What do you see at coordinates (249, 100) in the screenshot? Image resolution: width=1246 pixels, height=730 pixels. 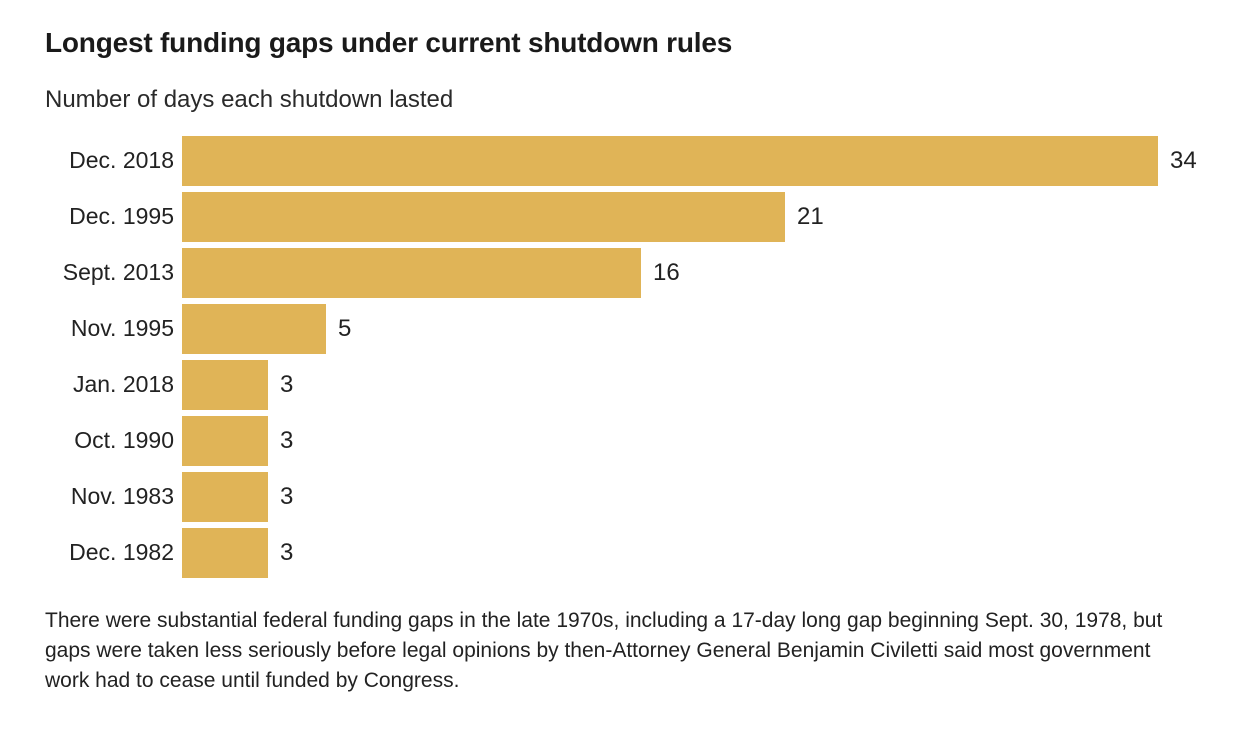 I see `chart-subtitle: Number of days each shutdown lasted` at bounding box center [249, 100].